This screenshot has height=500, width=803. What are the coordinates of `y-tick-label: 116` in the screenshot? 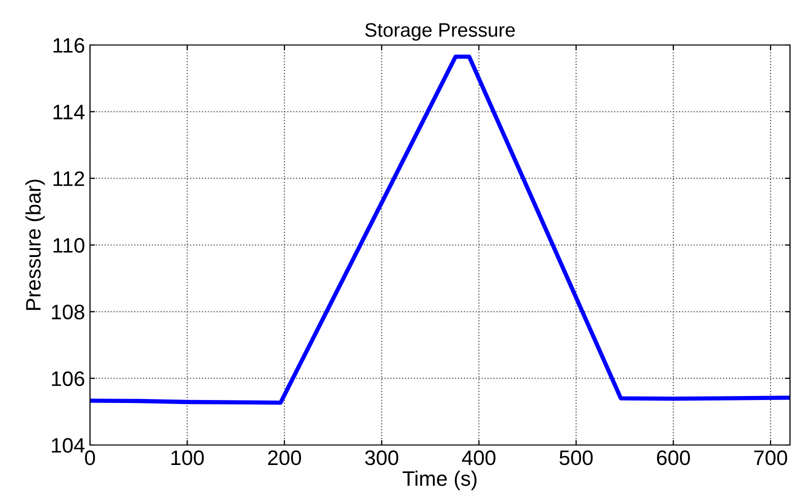 It's located at (69, 45).